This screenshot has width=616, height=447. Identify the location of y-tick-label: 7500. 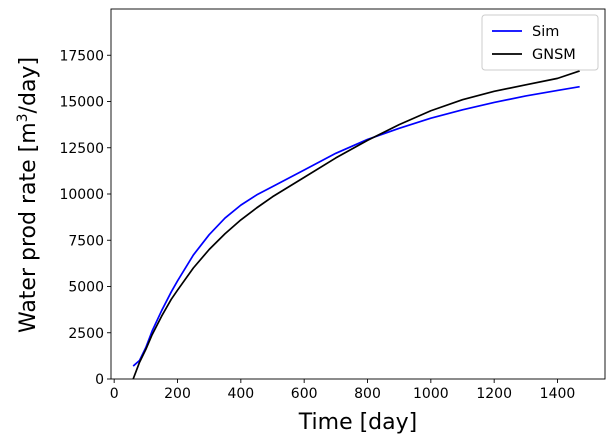
(86, 241).